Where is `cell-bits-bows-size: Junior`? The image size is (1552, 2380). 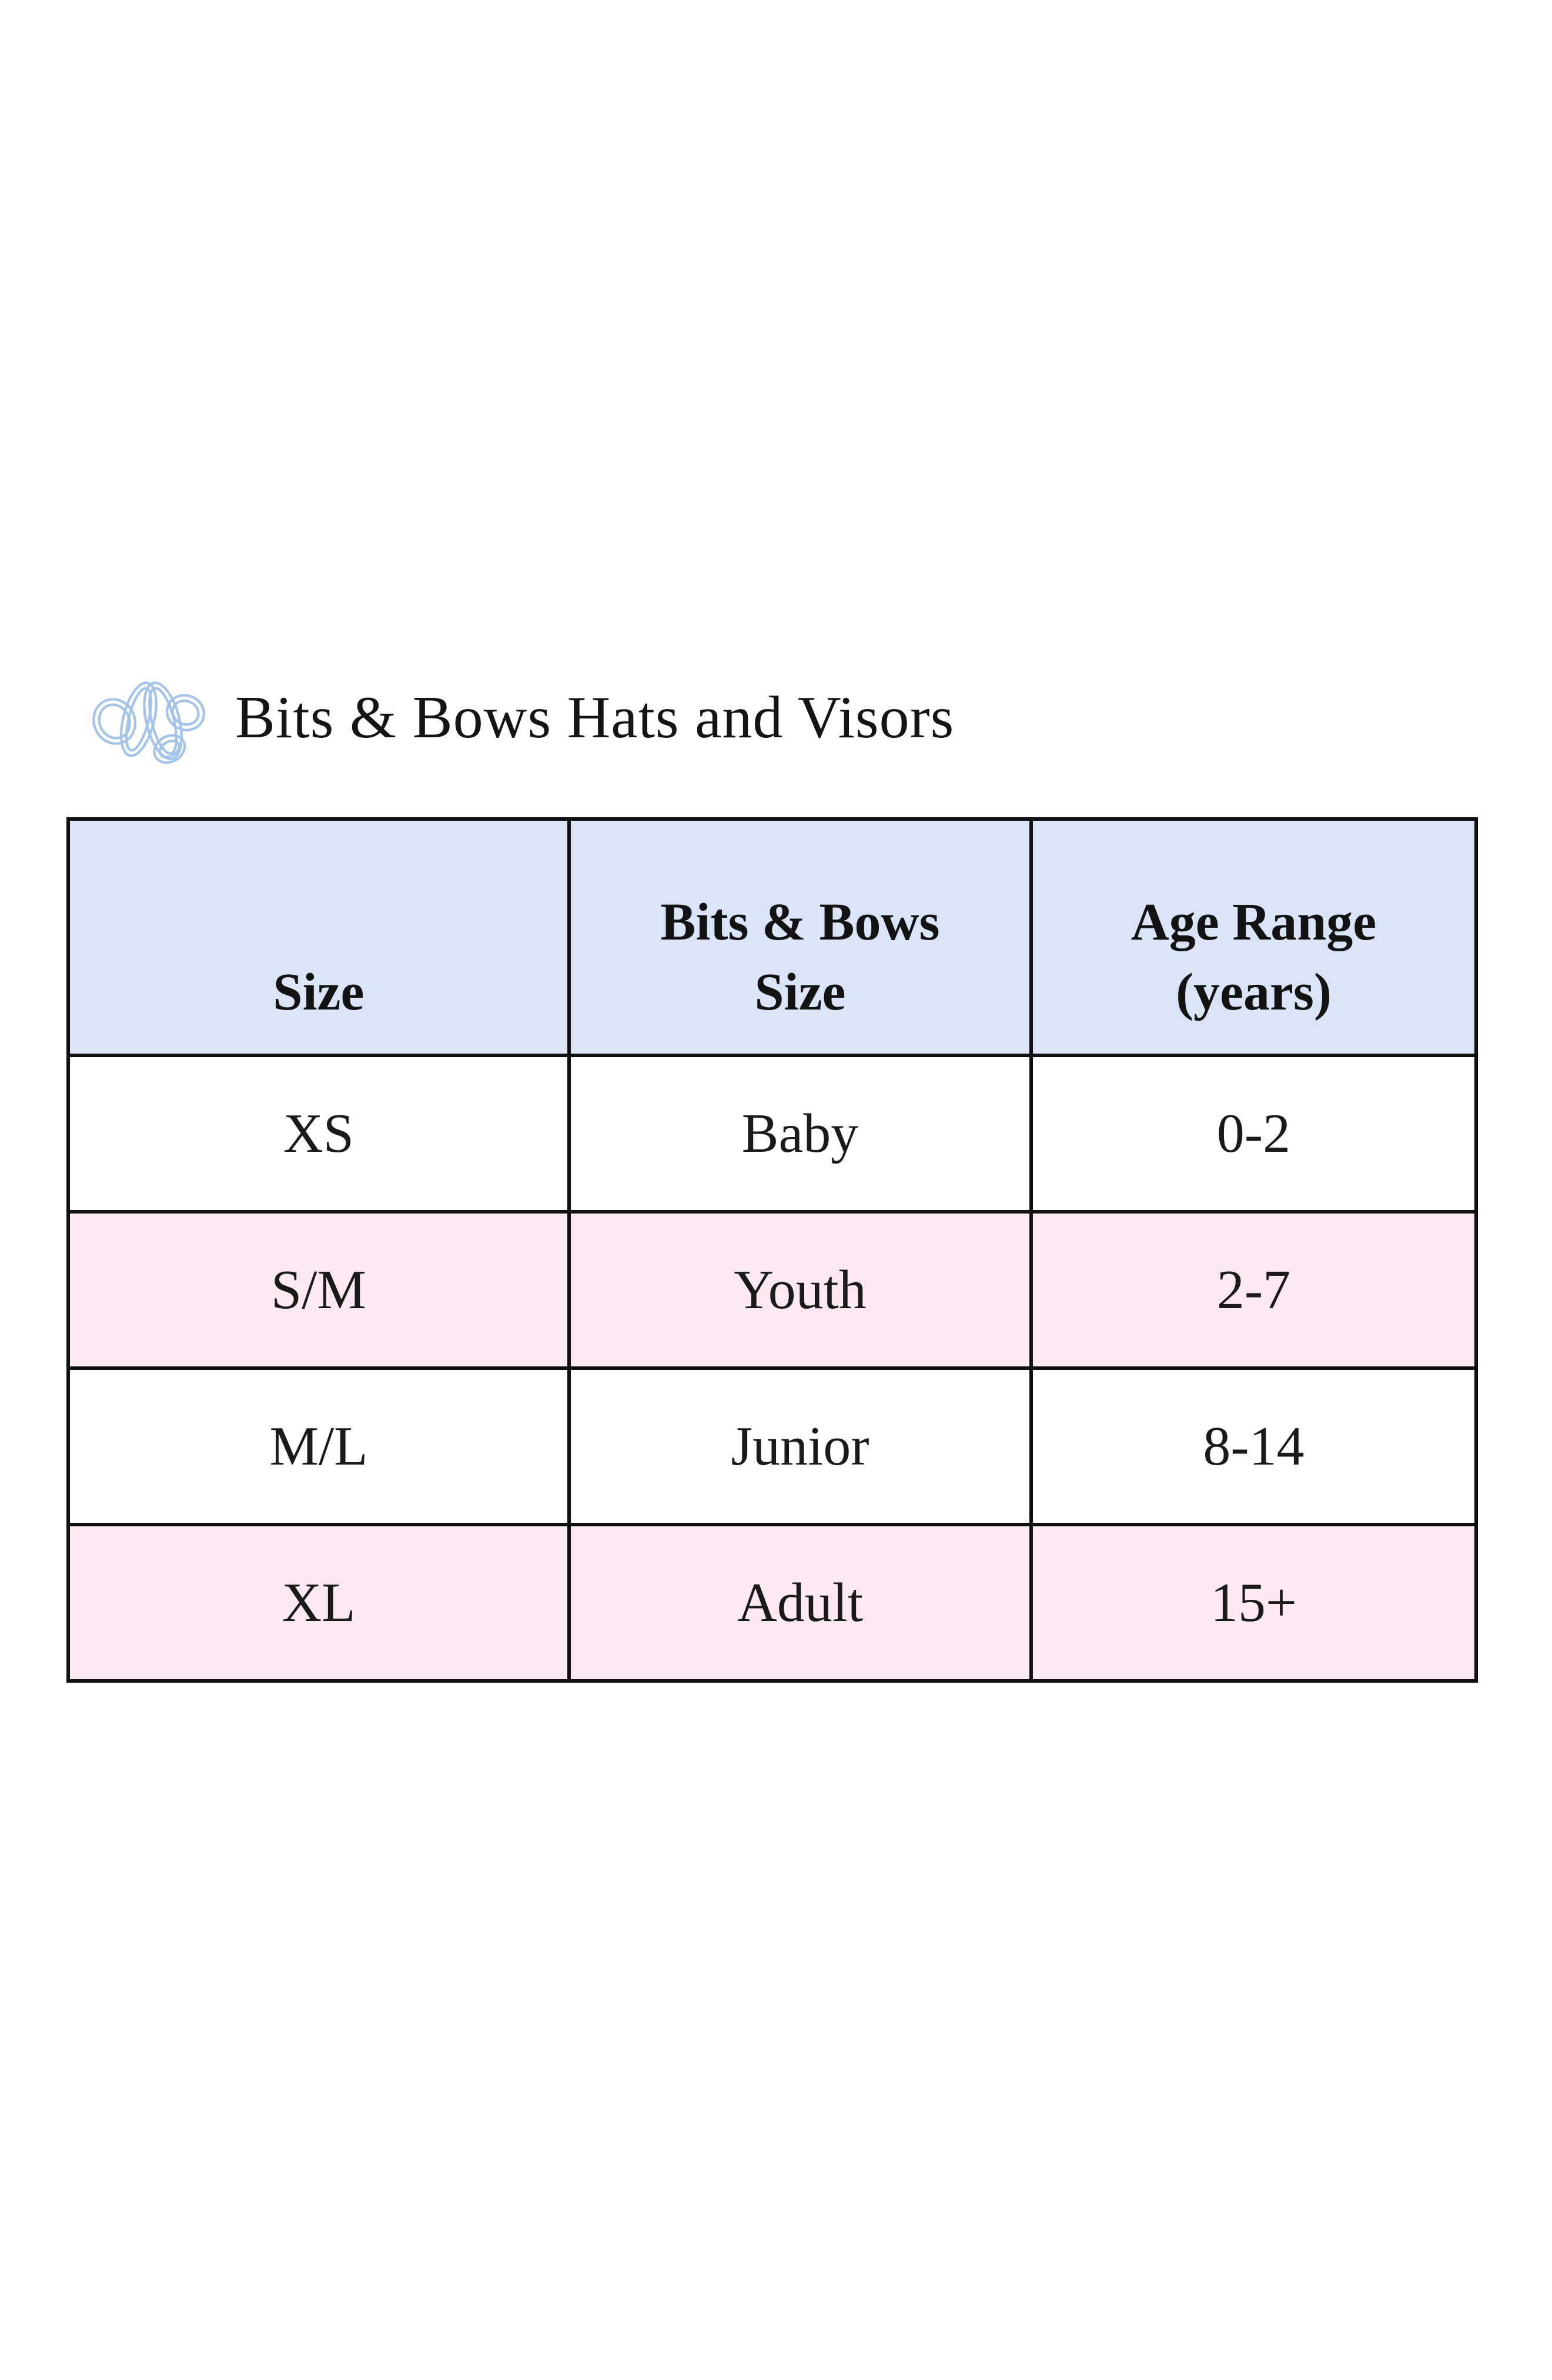 cell-bits-bows-size: Junior is located at coordinates (800, 1446).